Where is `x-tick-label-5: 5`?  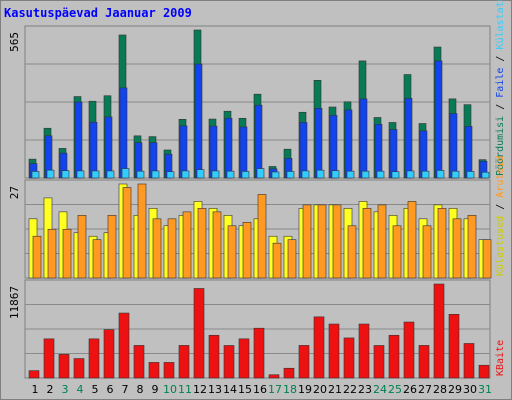 x-tick-label-5: 5 is located at coordinates (95, 389).